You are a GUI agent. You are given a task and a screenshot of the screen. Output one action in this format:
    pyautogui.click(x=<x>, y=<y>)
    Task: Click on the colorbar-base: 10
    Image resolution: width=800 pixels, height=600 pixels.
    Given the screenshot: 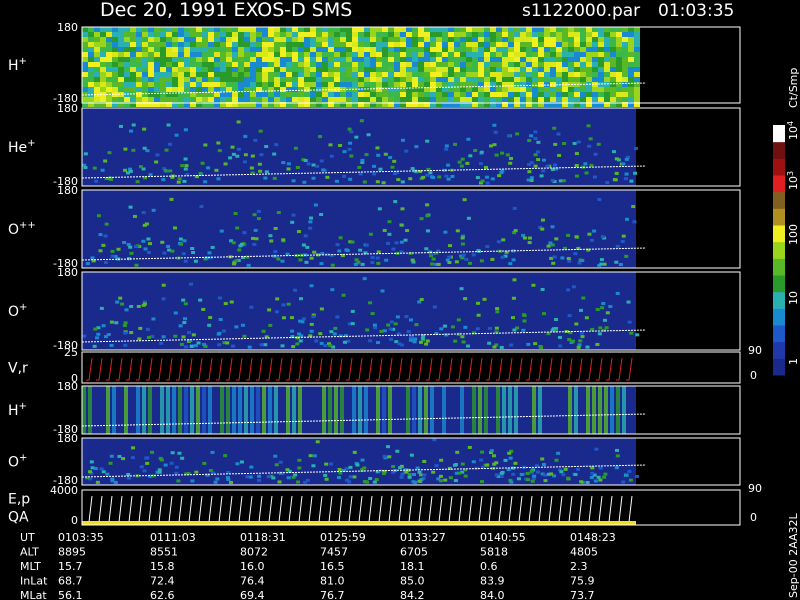 What is the action you would take?
    pyautogui.click(x=793, y=133)
    